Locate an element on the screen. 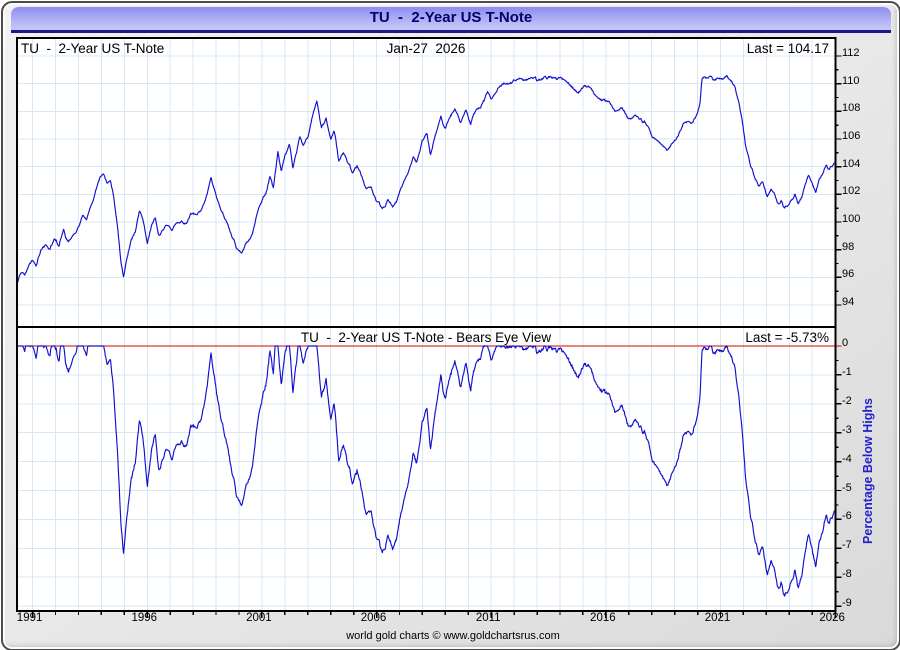 The width and height of the screenshot is (900, 650). window-titlebar: TU - 2-Year US T-Note is located at coordinates (451, 19).